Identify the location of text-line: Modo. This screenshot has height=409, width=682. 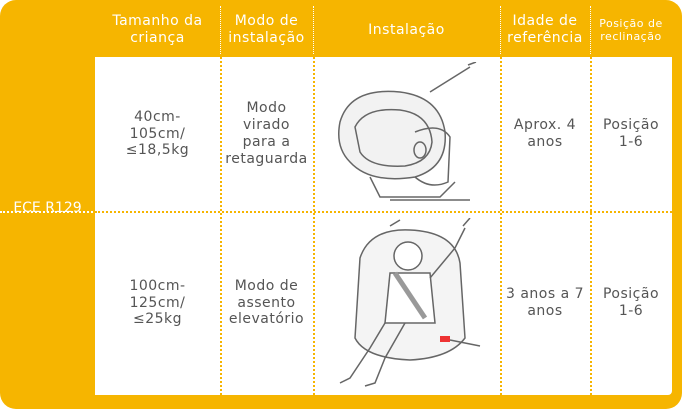
(266, 108).